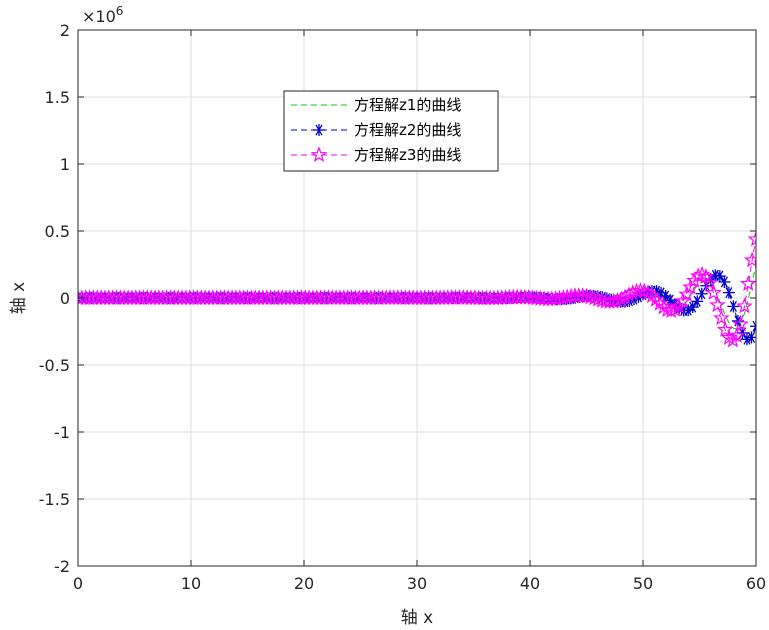  I want to click on y-tick-label: 2, so click(65, 30).